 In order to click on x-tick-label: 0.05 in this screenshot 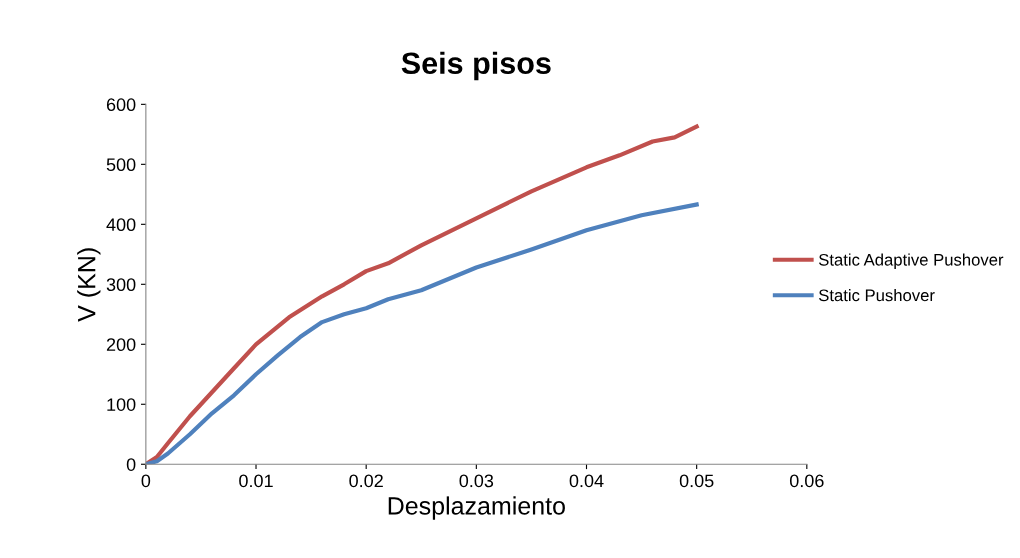, I will do `click(696, 481)`.